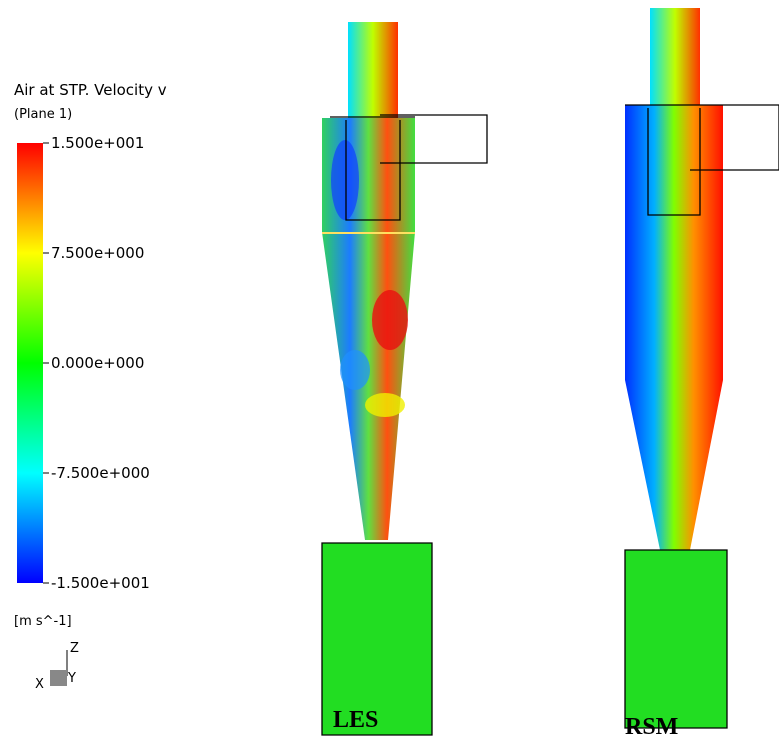  What do you see at coordinates (651, 727) in the screenshot?
I see `panel-label: RSM` at bounding box center [651, 727].